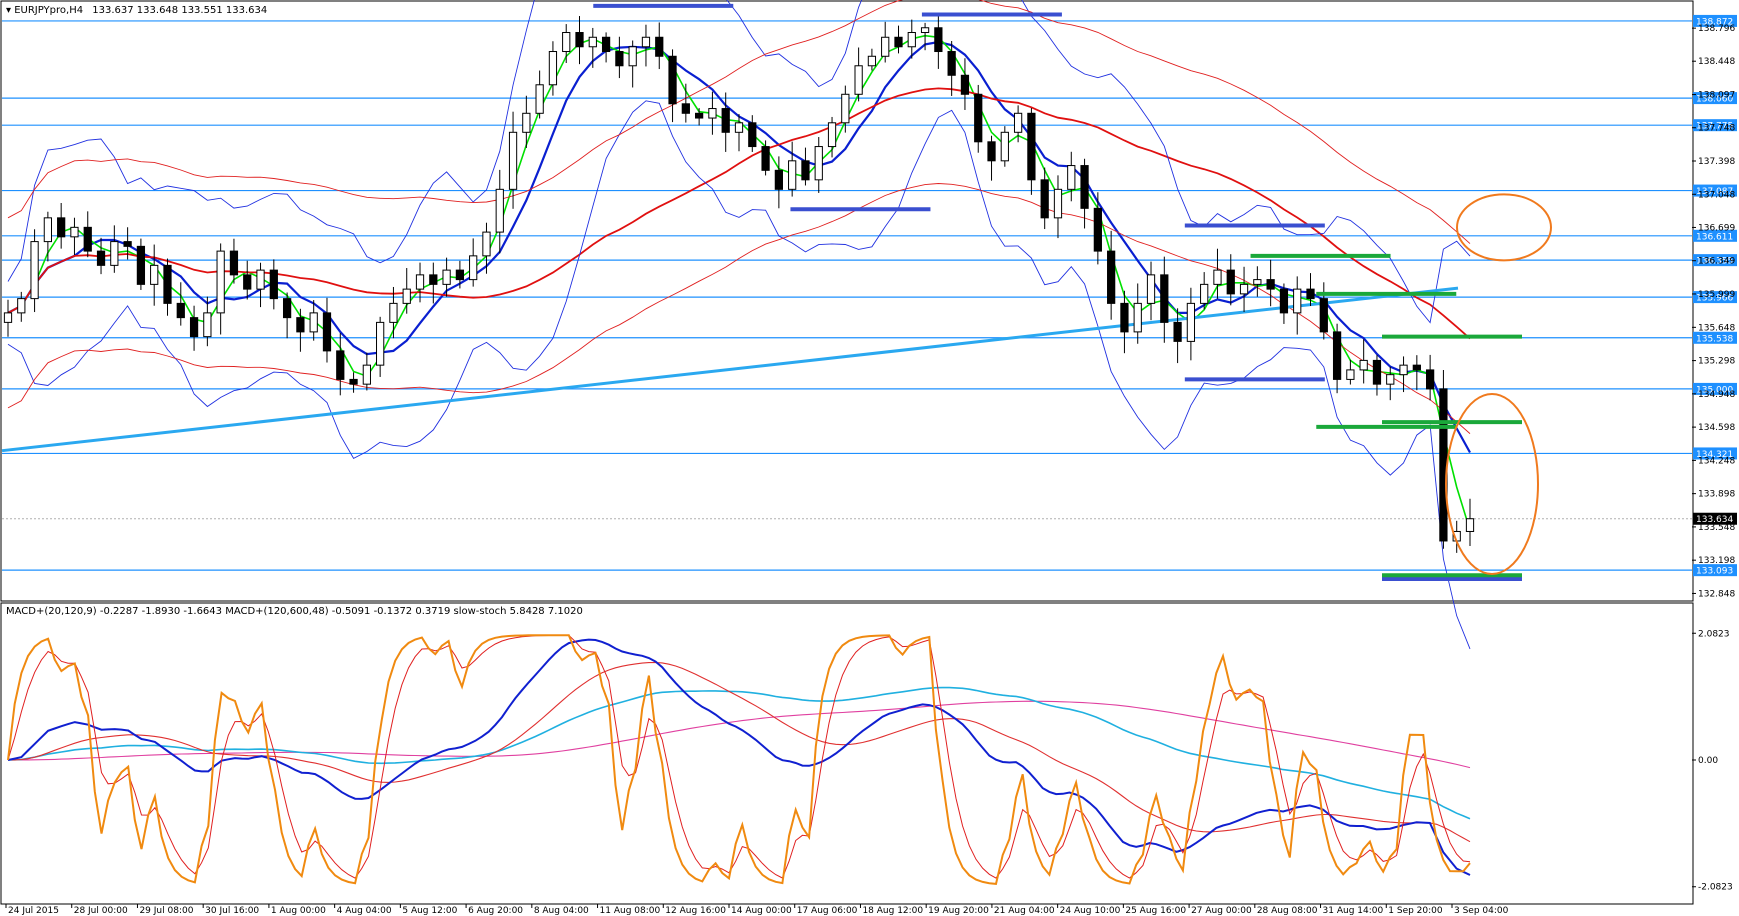 The height and width of the screenshot is (916, 1739). I want to click on price-tick-label: 135.999, so click(1716, 295).